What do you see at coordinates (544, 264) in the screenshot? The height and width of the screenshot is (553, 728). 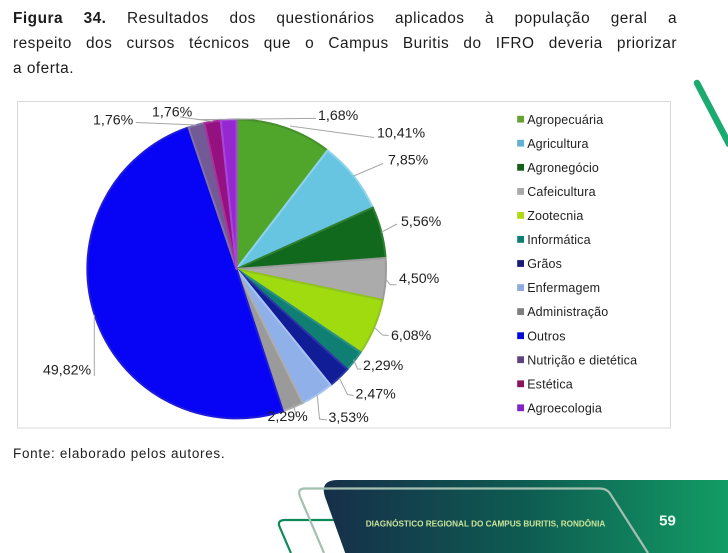 I see `svg-text: Grãos` at bounding box center [544, 264].